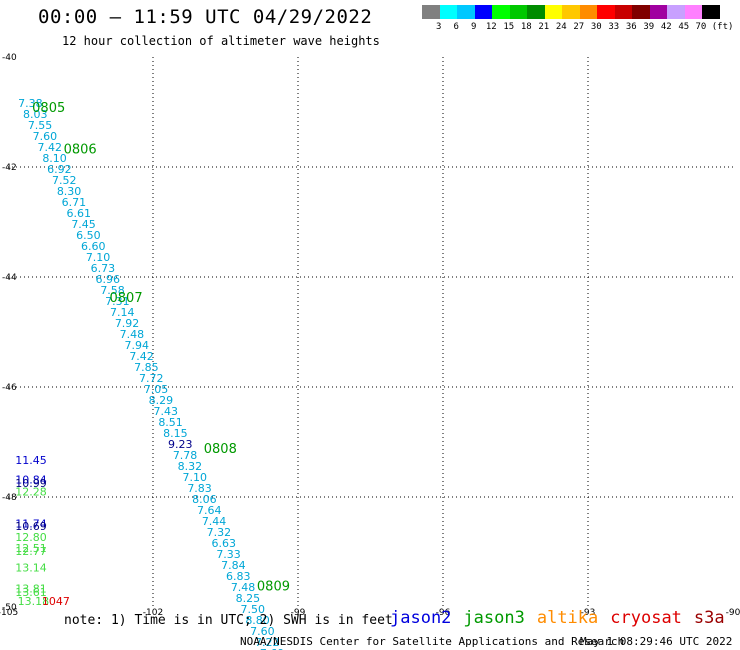 The height and width of the screenshot is (650, 740). What do you see at coordinates (78, 213) in the screenshot?
I see `wave-height-point: 6.61` at bounding box center [78, 213].